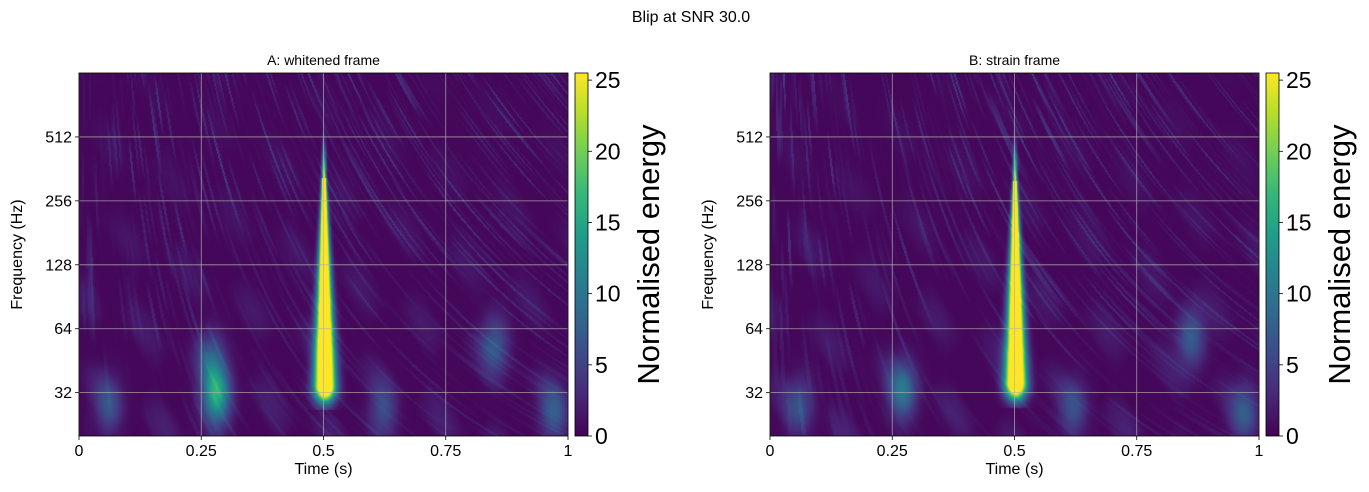  Describe the element at coordinates (581, 254) in the screenshot. I see `panel-a-colorbar-gradient` at that location.